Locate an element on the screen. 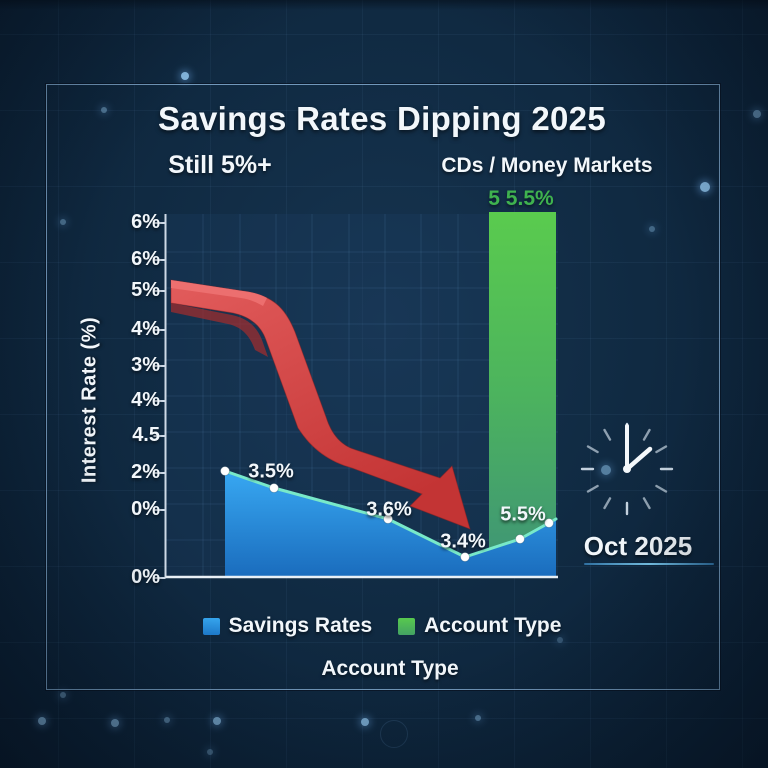  legend-label: Account Type is located at coordinates (493, 625).